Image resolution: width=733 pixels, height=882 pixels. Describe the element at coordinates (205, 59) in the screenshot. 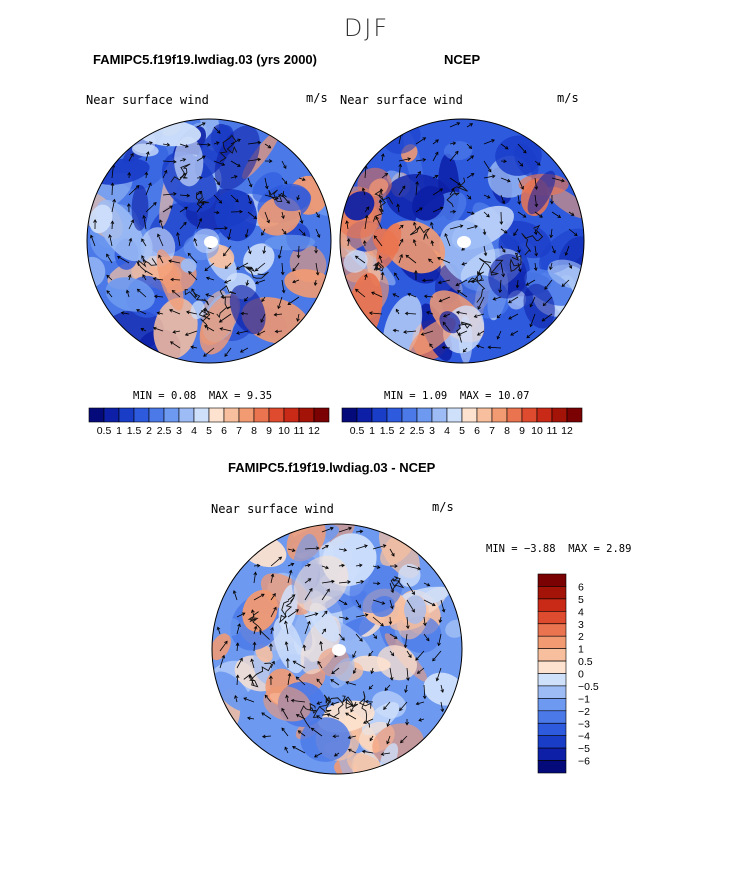

I see `panel-1-title: FAMIPC5.f19f19.lwdiag.03 (yrs 2000)` at that location.